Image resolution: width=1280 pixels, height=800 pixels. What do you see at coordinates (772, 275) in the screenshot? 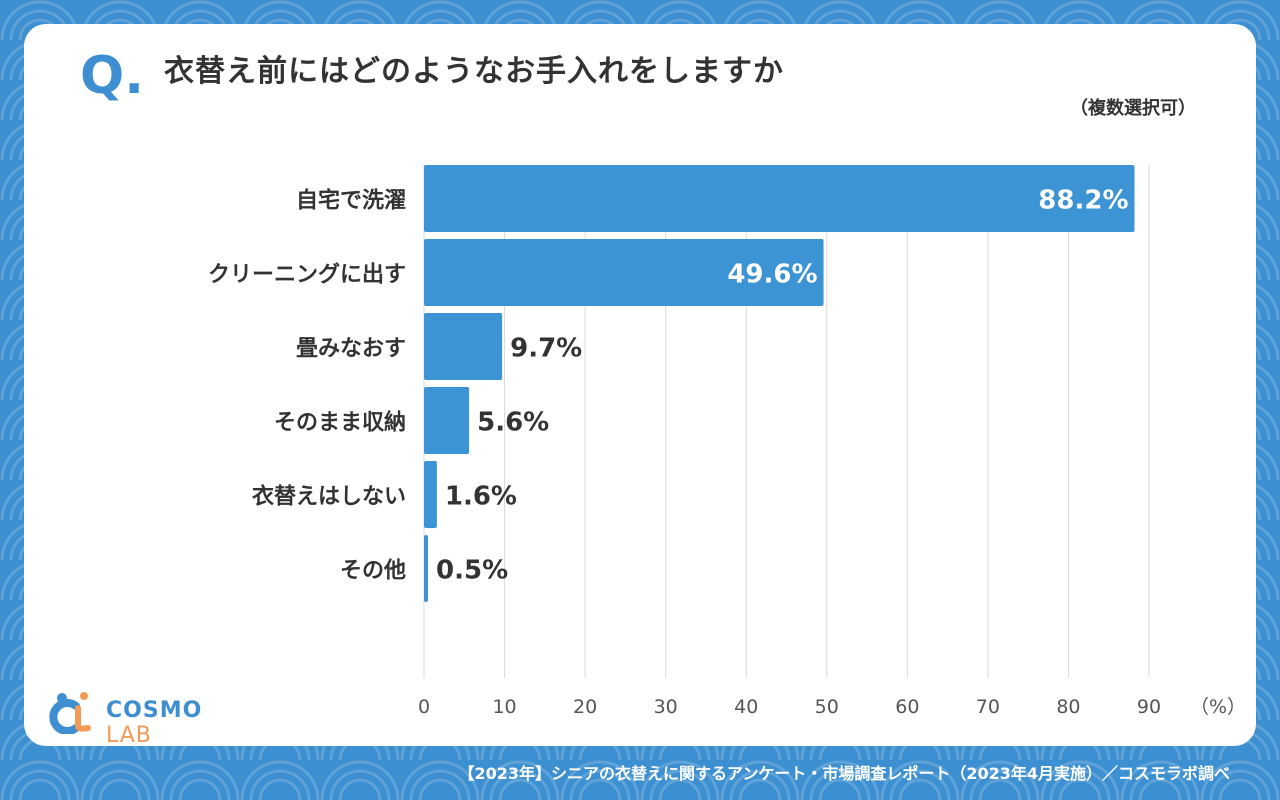
I see `value-label: 49.6%` at bounding box center [772, 275].